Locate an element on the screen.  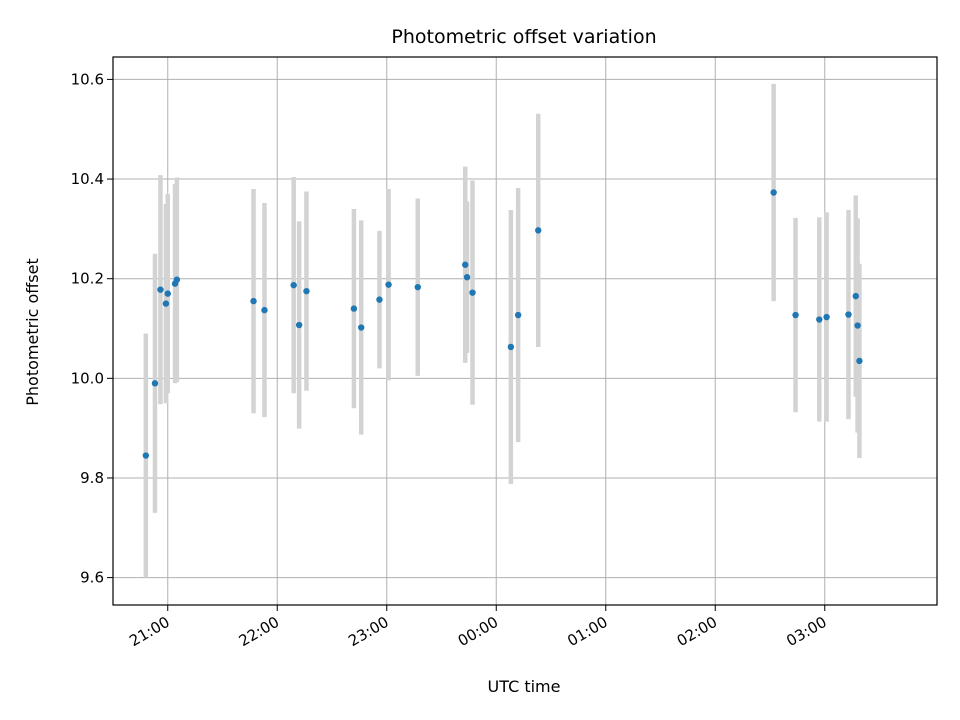
x-axis: 21:00 22:00 23:00 00:00 01:00 02:00 03:00 is located at coordinates (478, 627).